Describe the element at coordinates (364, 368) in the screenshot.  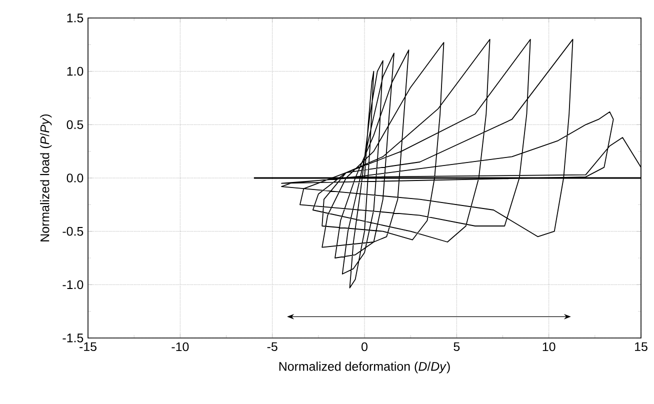
I see `x-axis-title: Normalized deformation (D/Dy)` at that location.